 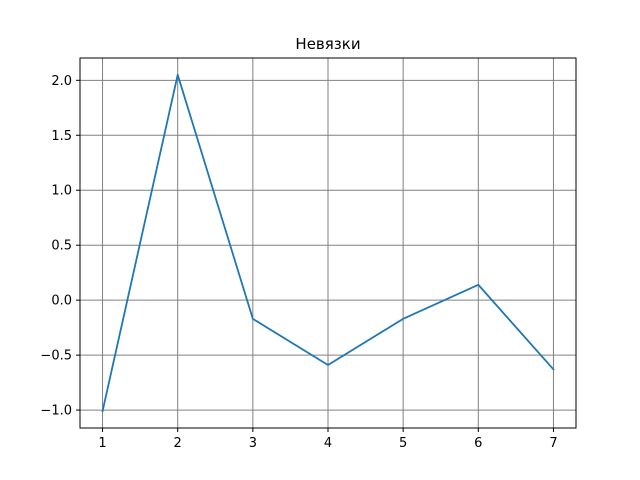 What do you see at coordinates (178, 443) in the screenshot?
I see `x-tick-label: 2` at bounding box center [178, 443].